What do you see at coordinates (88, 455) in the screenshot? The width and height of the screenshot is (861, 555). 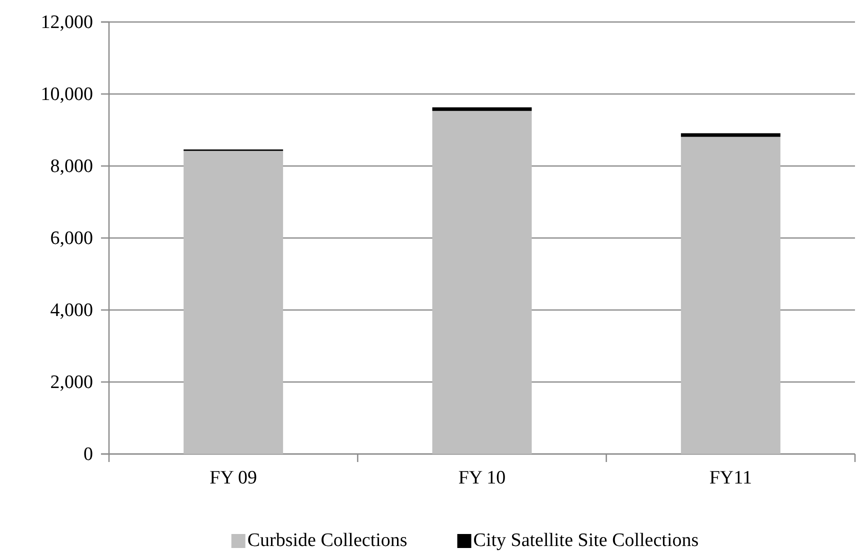 I see `y-tick-label: 0` at bounding box center [88, 455].